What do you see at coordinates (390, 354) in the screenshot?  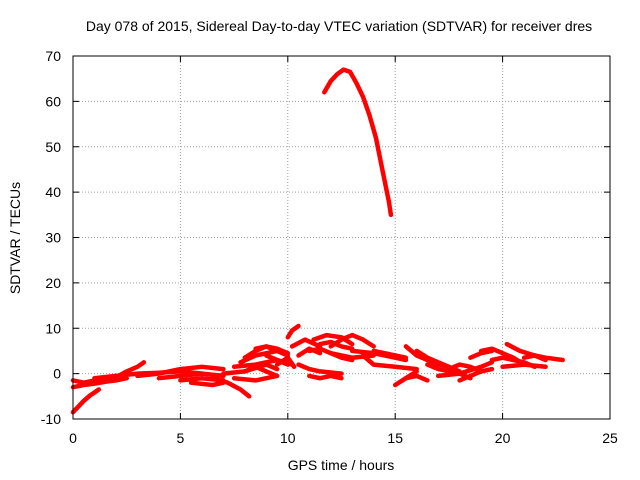 I see `data-series-t32` at bounding box center [390, 354].